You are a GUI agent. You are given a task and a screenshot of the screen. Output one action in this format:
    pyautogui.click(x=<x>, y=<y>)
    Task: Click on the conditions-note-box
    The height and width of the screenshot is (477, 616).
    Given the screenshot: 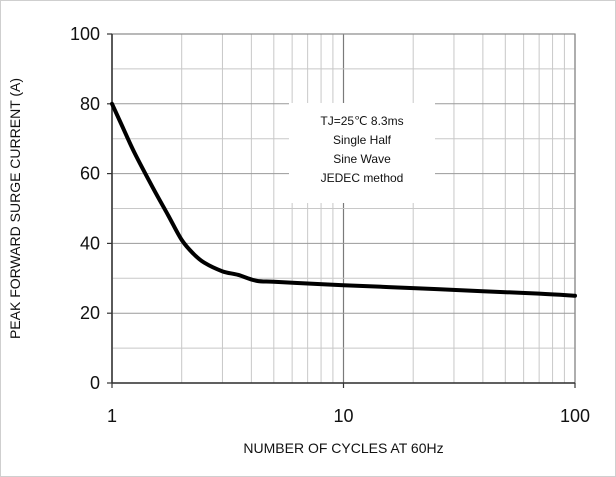 What is the action you would take?
    pyautogui.click(x=362, y=153)
    